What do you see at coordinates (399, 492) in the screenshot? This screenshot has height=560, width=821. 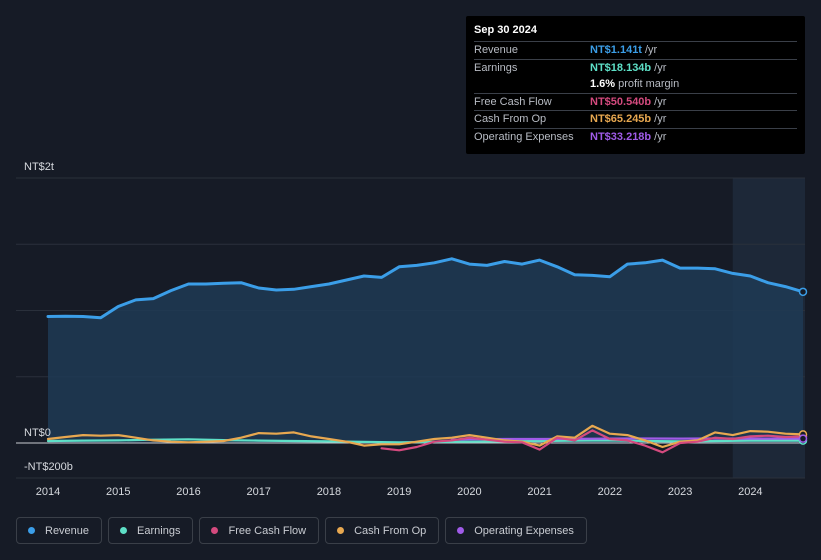 I see `x-tick-label: 2019` at bounding box center [399, 492].